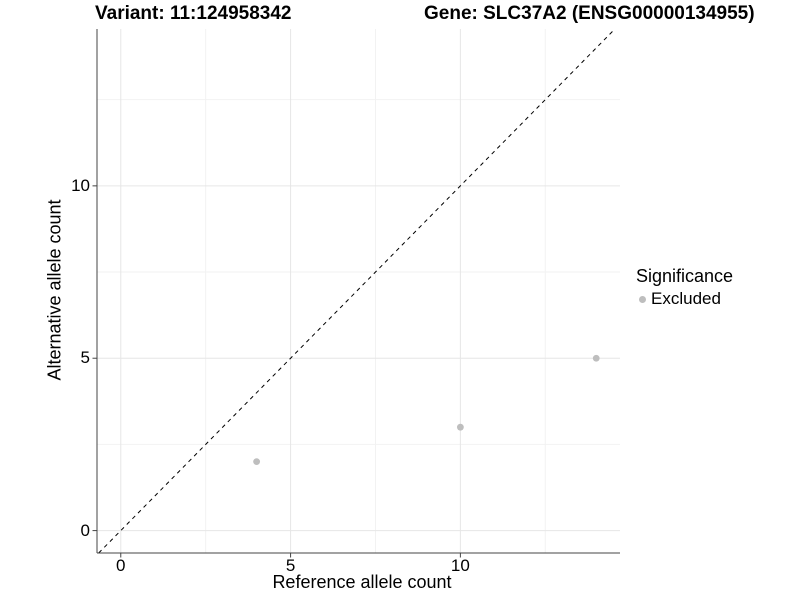 This screenshot has width=800, height=600. I want to click on y-tick-label: 0, so click(85, 530).